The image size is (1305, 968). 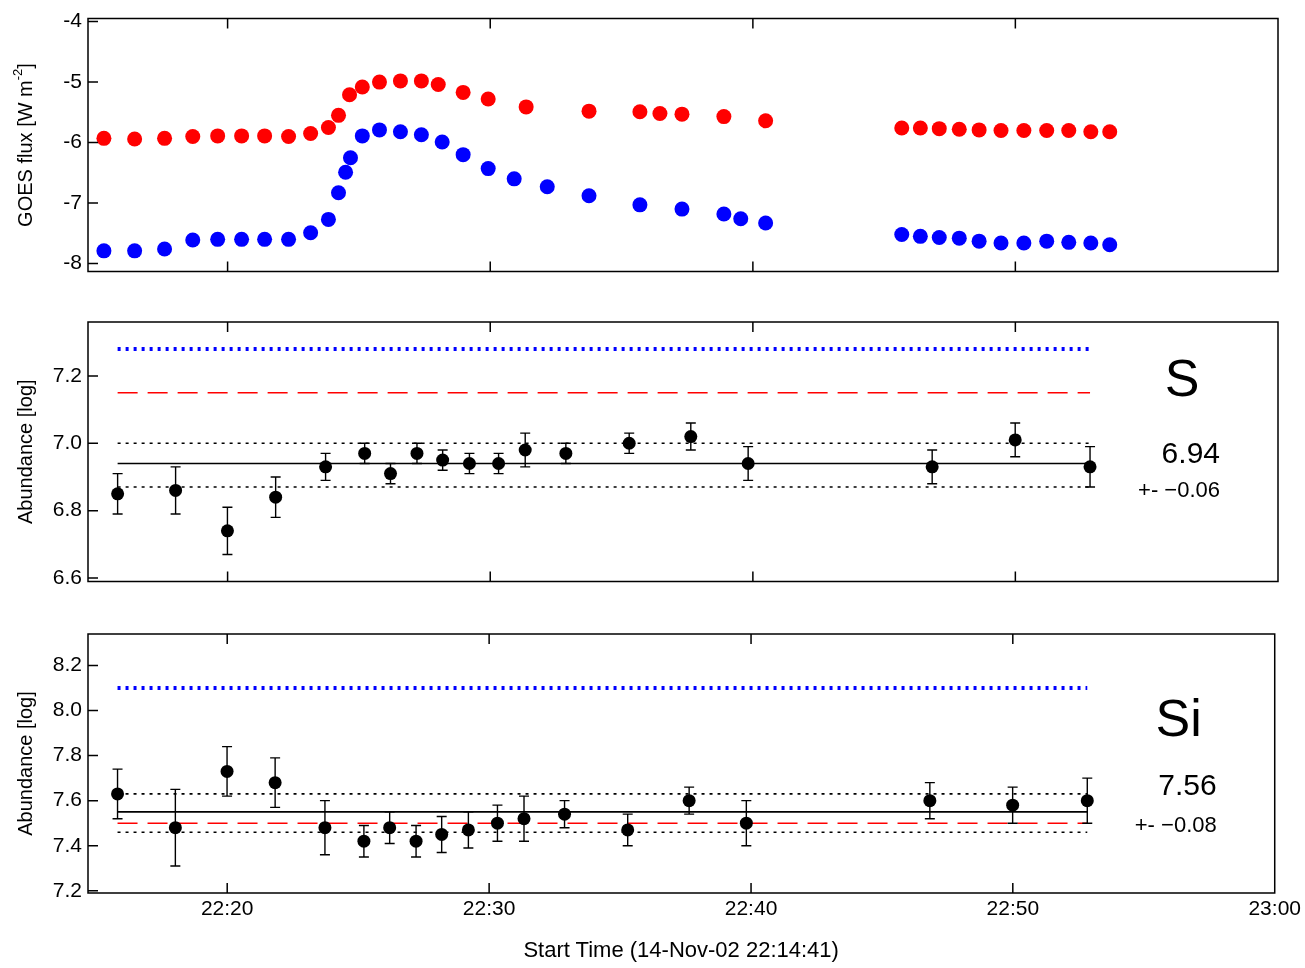 What do you see at coordinates (1013, 908) in the screenshot?
I see `x-tick-label: 22:50` at bounding box center [1013, 908].